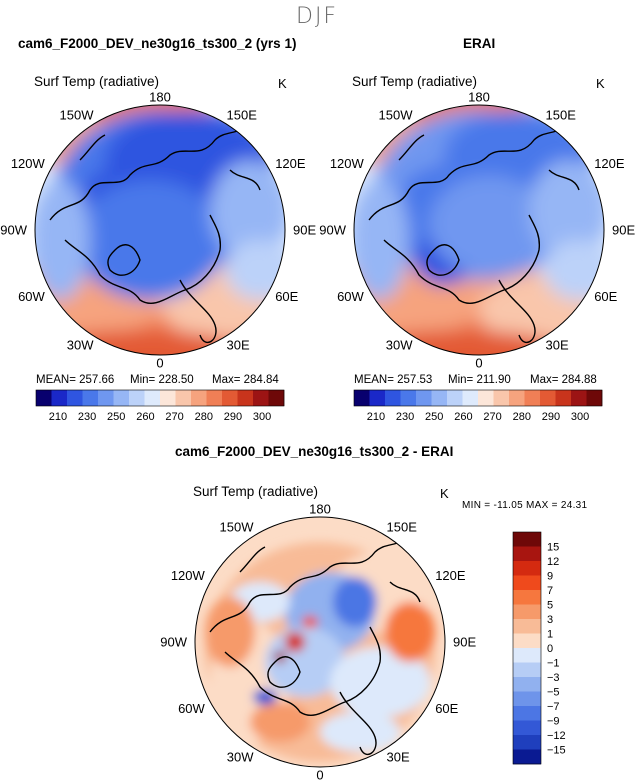  I want to click on panel-2-colorbar-label-5: 280, so click(522, 417).